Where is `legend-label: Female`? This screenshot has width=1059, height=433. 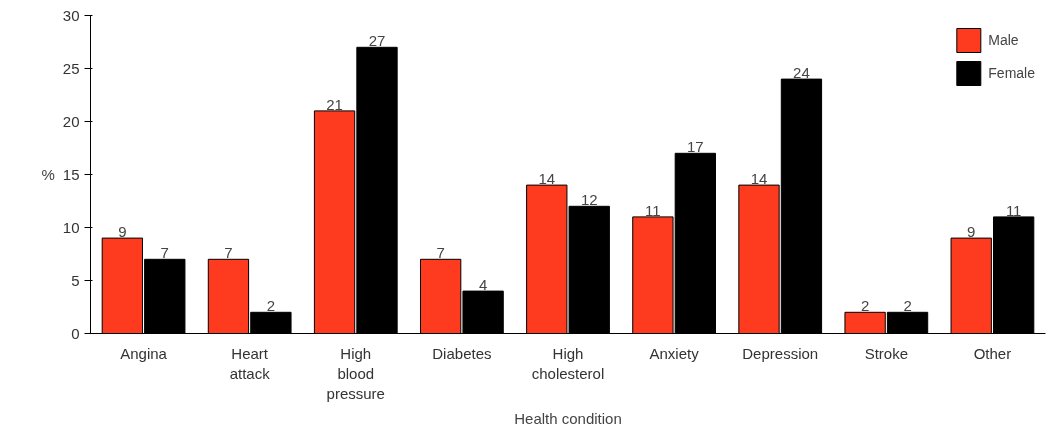
legend-label: Female is located at coordinates (1011, 73).